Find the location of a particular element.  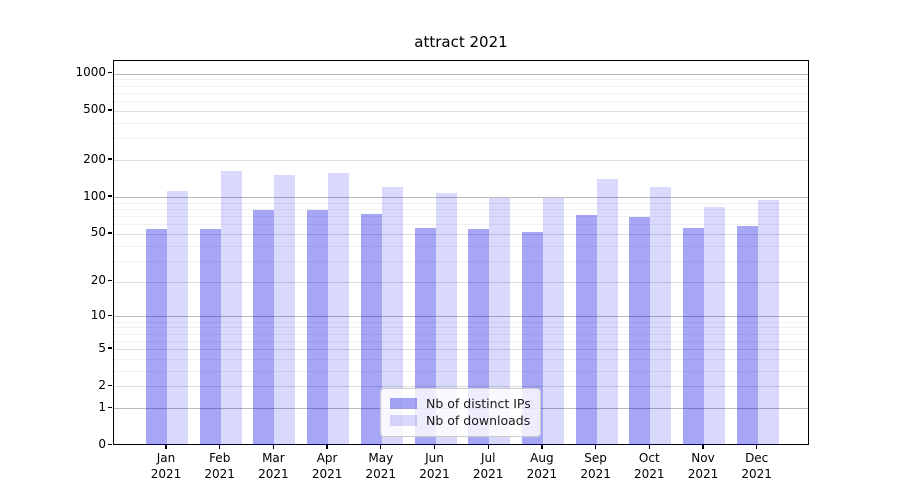

bar-distinct-ips-may is located at coordinates (371, 329).